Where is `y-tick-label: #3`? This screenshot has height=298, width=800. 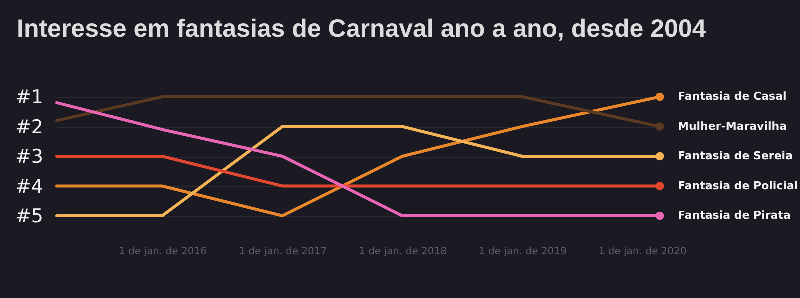 y-tick-label: #3 is located at coordinates (29, 157).